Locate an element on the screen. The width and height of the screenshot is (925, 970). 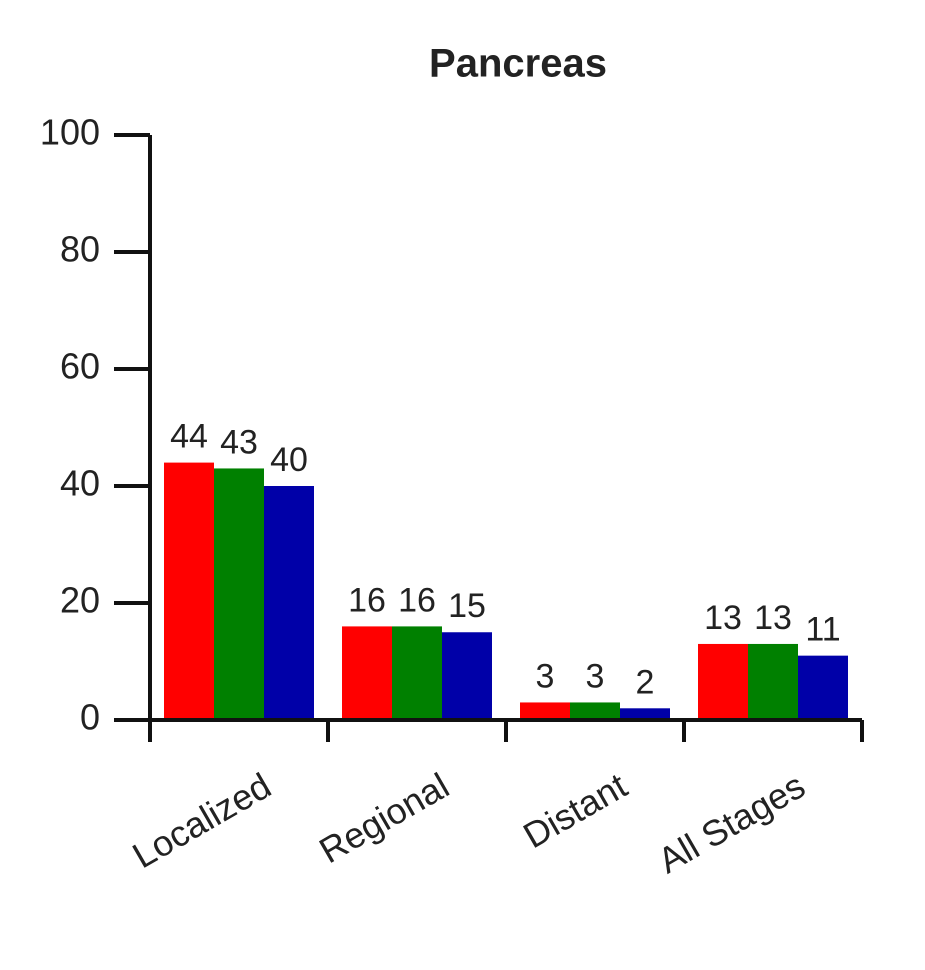
value-label: 15 is located at coordinates (467, 606).